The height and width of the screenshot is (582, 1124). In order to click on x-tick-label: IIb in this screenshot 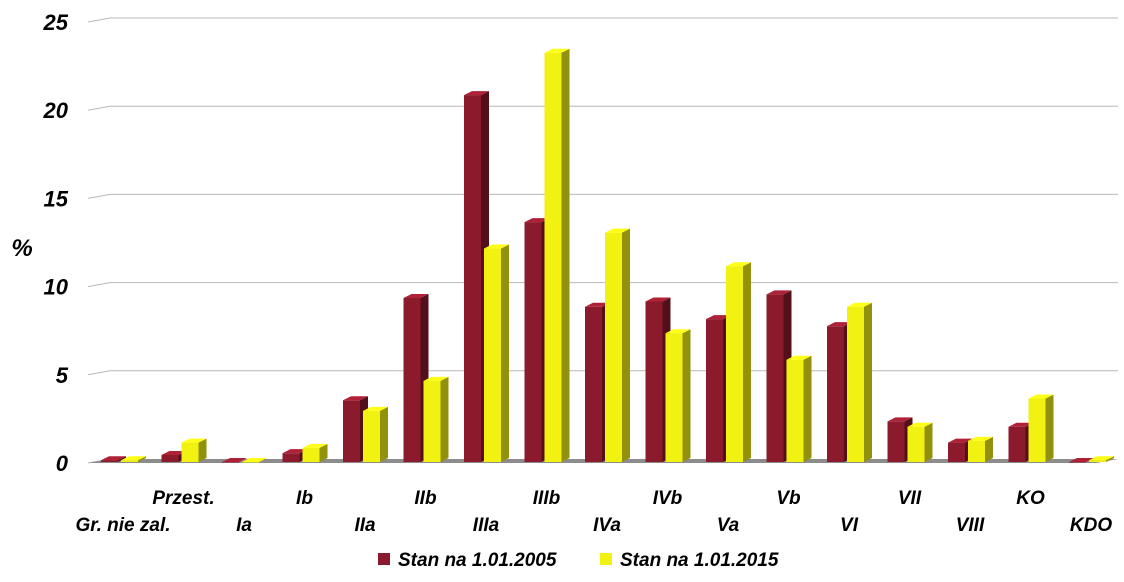, I will do `click(425, 498)`.